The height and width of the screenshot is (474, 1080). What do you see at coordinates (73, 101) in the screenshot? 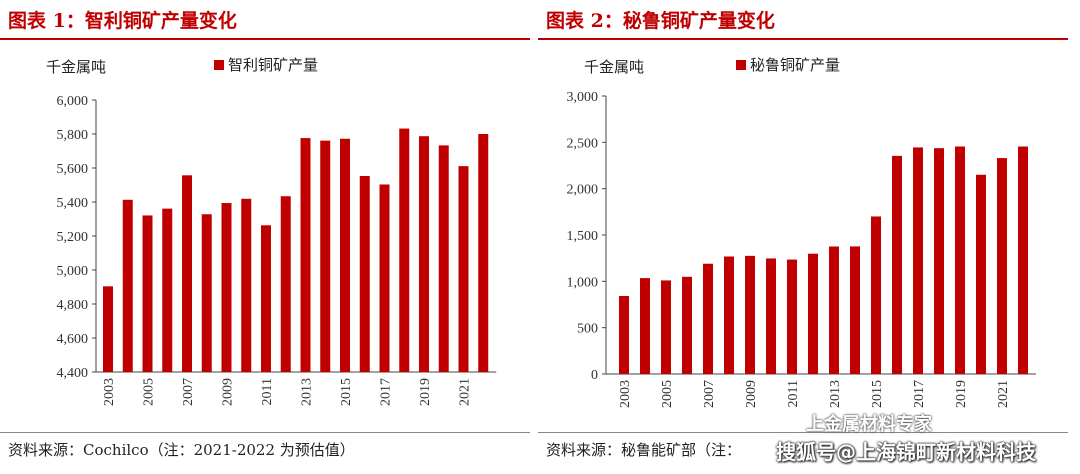
I see `y-tick-label: 6,000` at bounding box center [73, 101].